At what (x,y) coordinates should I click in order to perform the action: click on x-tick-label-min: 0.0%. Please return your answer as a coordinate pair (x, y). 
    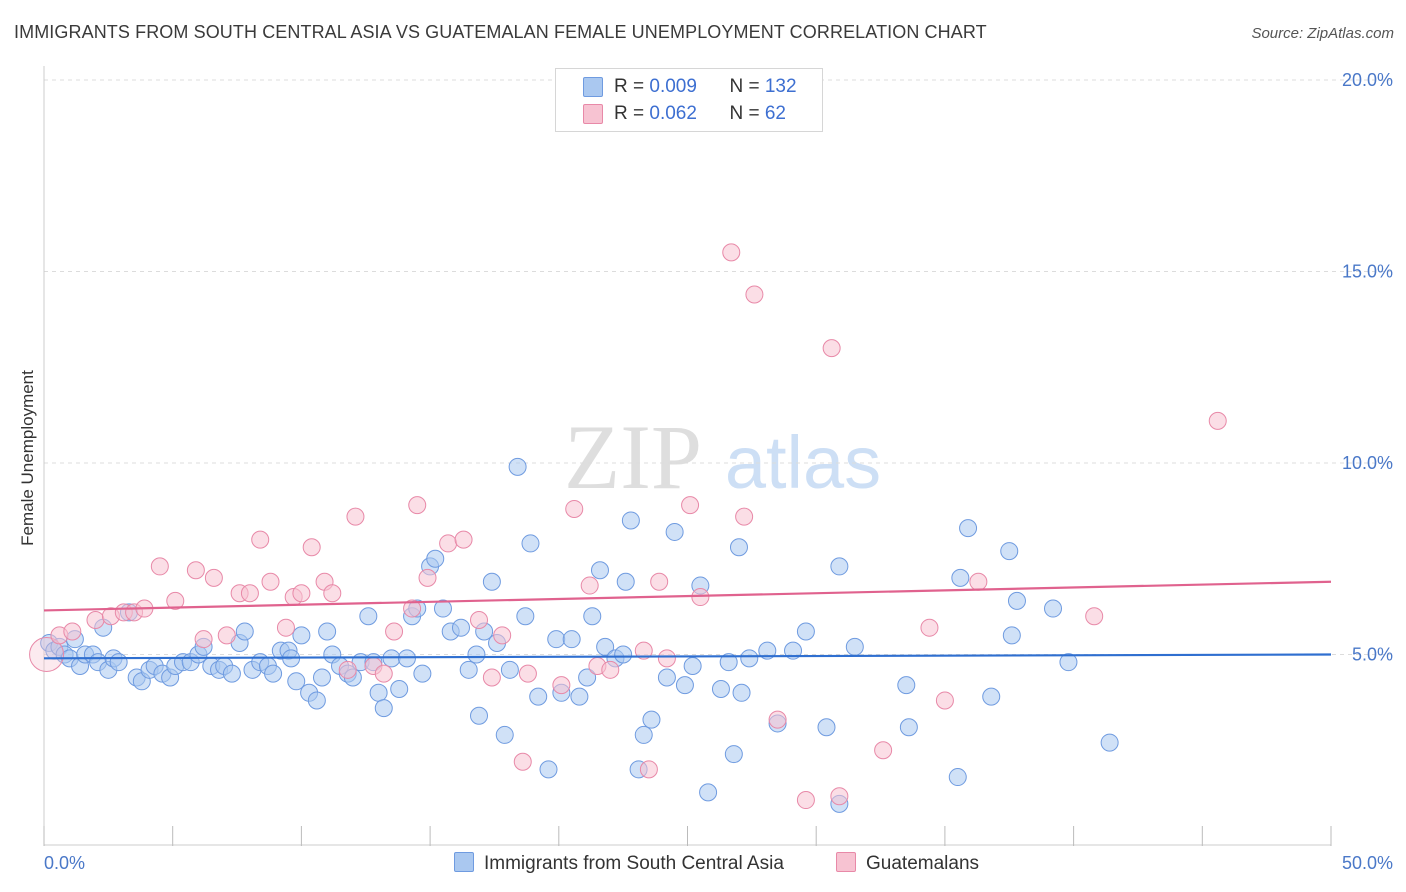
    Looking at the image, I should click on (64, 863).